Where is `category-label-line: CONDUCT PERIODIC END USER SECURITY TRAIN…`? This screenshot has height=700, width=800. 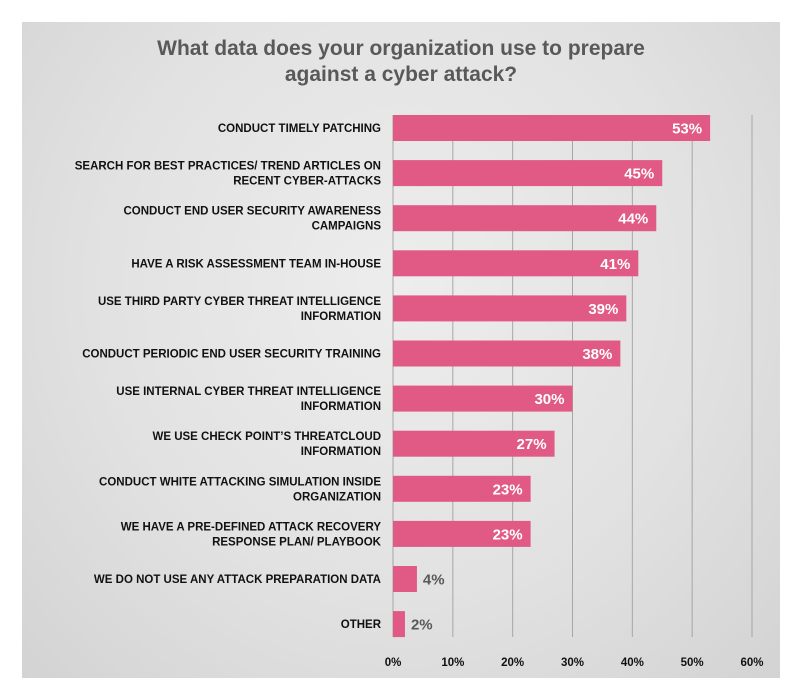
category-label-line: CONDUCT PERIODIC END USER SECURITY TRAIN… is located at coordinates (231, 355).